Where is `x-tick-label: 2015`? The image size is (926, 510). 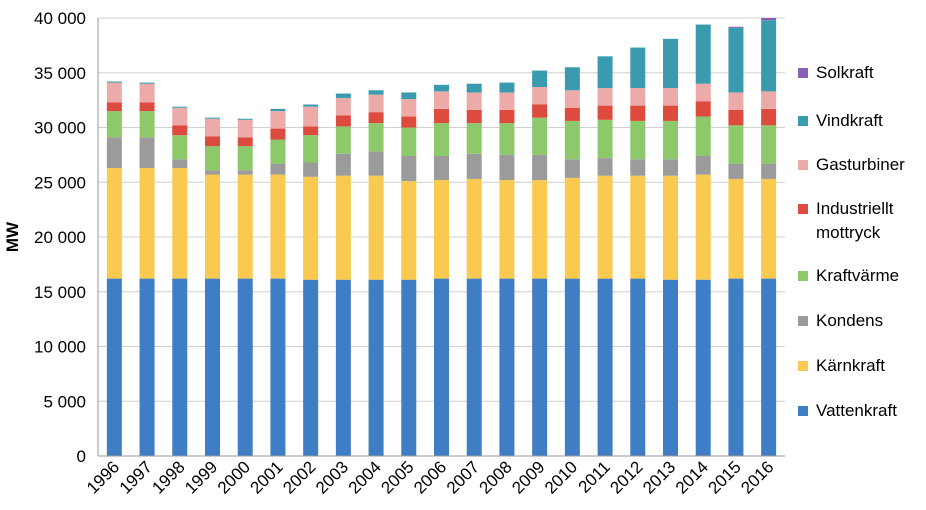
x-tick-label: 2015 is located at coordinates (725, 477).